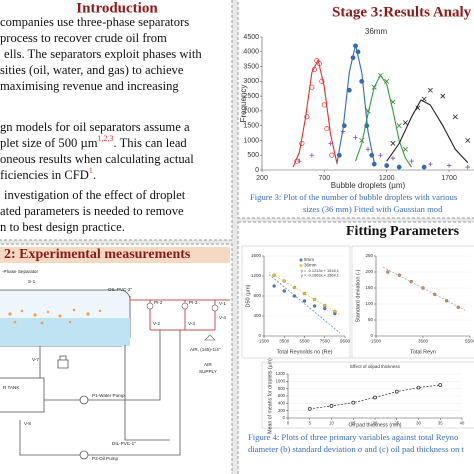 The height and width of the screenshot is (474, 474). Describe the element at coordinates (423, 352) in the screenshot. I see `x-axis-label: Total Reyn` at that location.